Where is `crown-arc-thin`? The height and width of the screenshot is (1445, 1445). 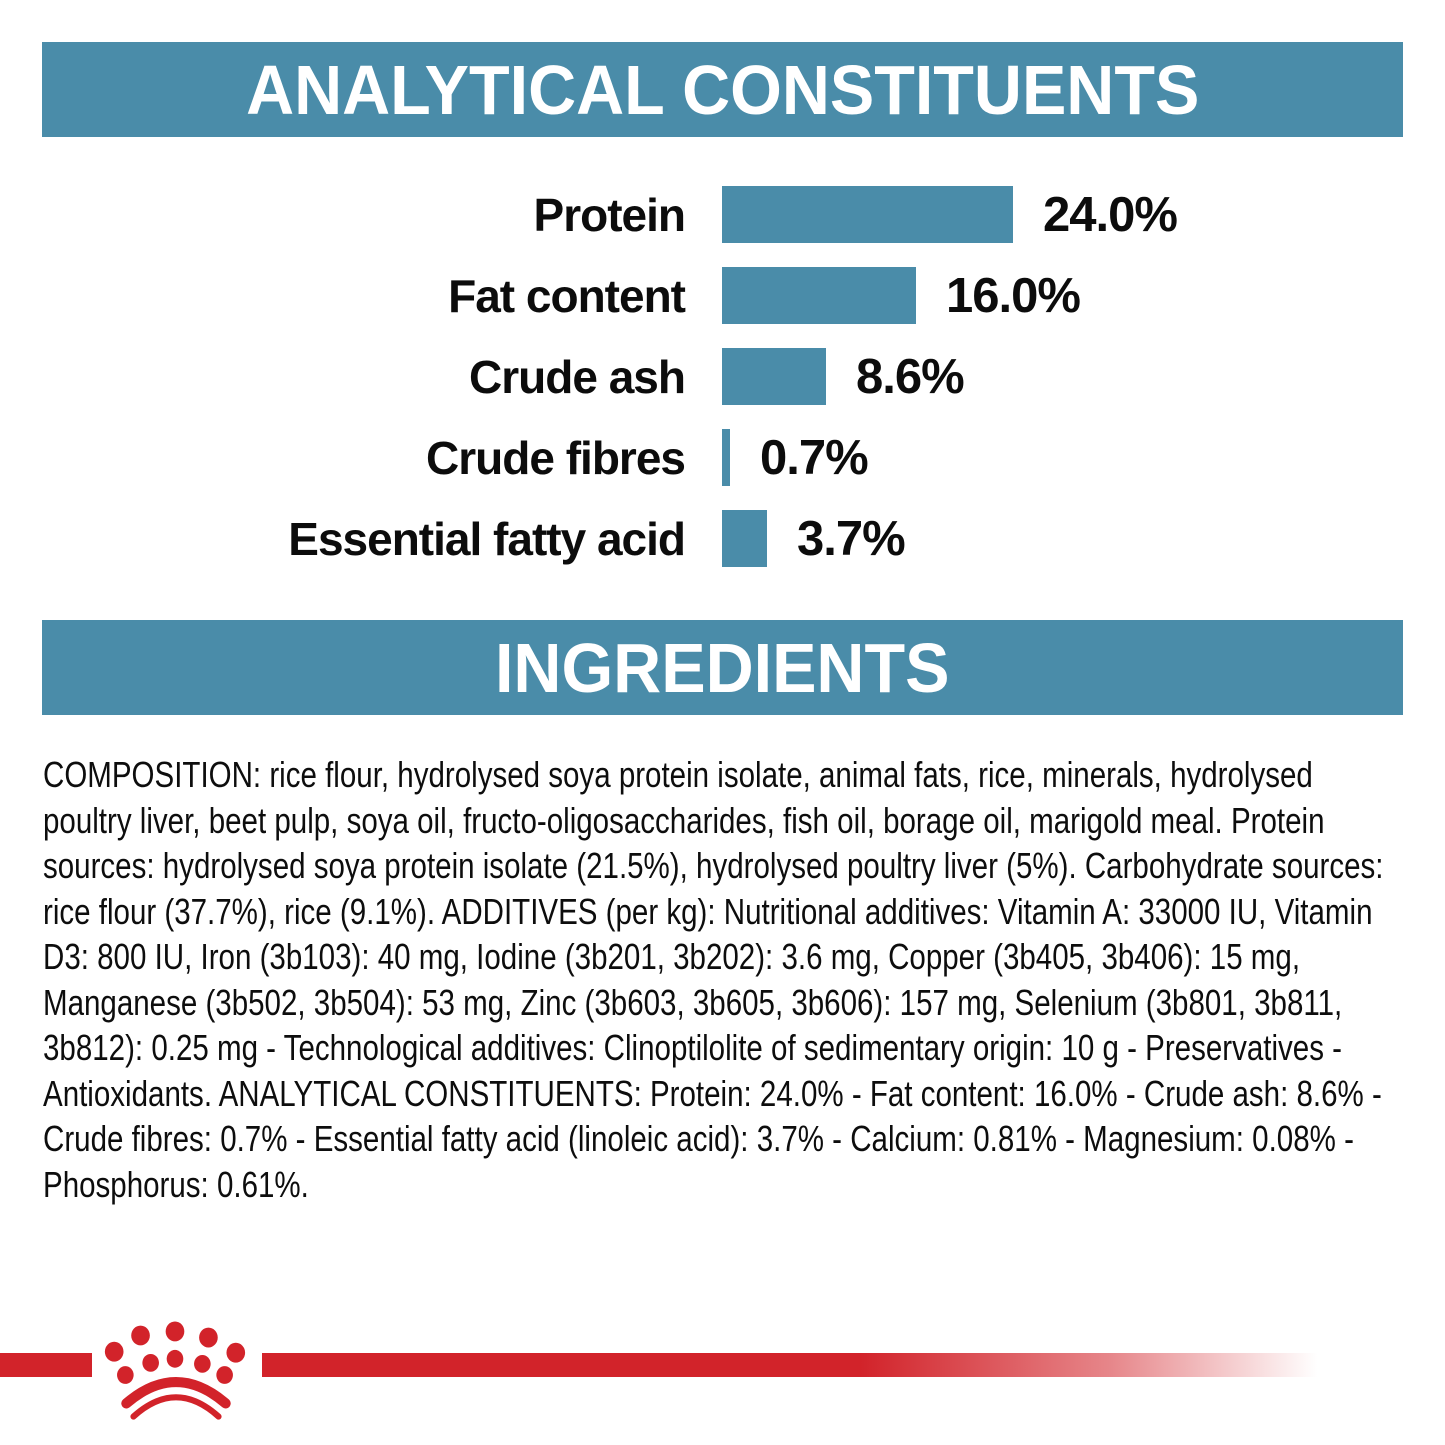
crown-arc-thin is located at coordinates (176, 1407).